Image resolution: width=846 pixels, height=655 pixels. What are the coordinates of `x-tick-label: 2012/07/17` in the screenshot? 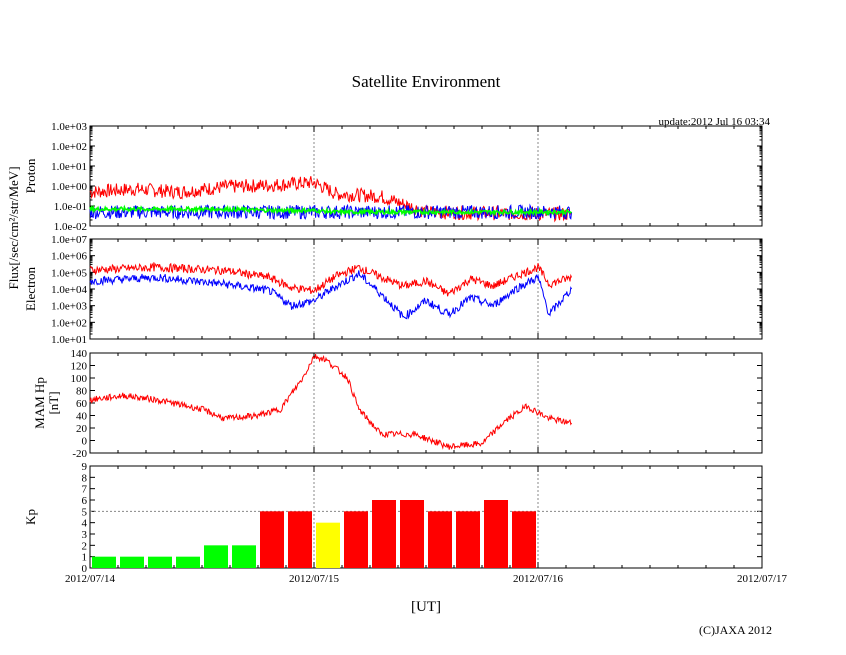 It's located at (762, 579).